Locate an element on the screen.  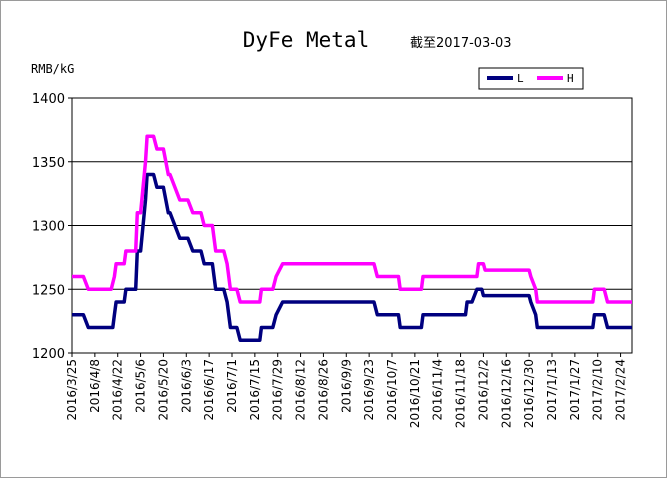
x-tick-label: 2016/7/1 is located at coordinates (232, 386).